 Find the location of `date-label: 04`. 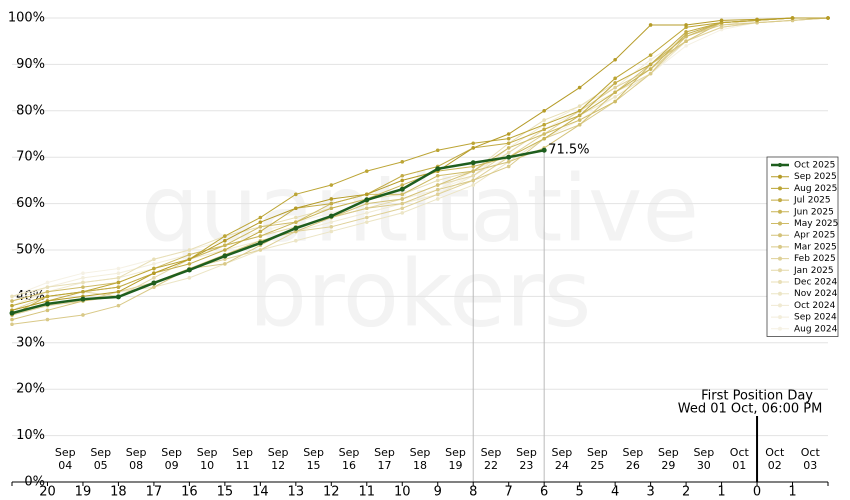

date-label: 04 is located at coordinates (65, 465).